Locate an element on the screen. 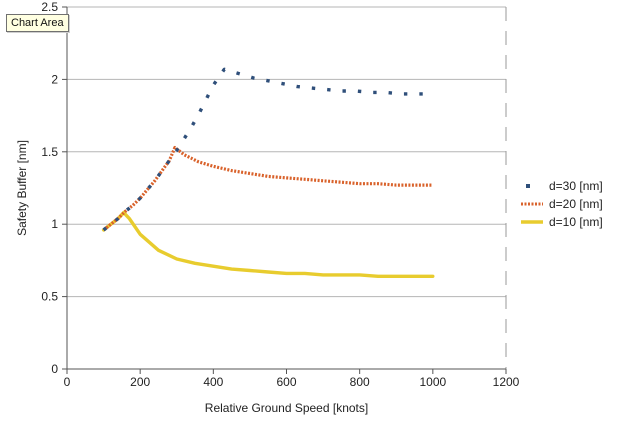 The height and width of the screenshot is (421, 638). x-tick-label: 0 is located at coordinates (67, 382).